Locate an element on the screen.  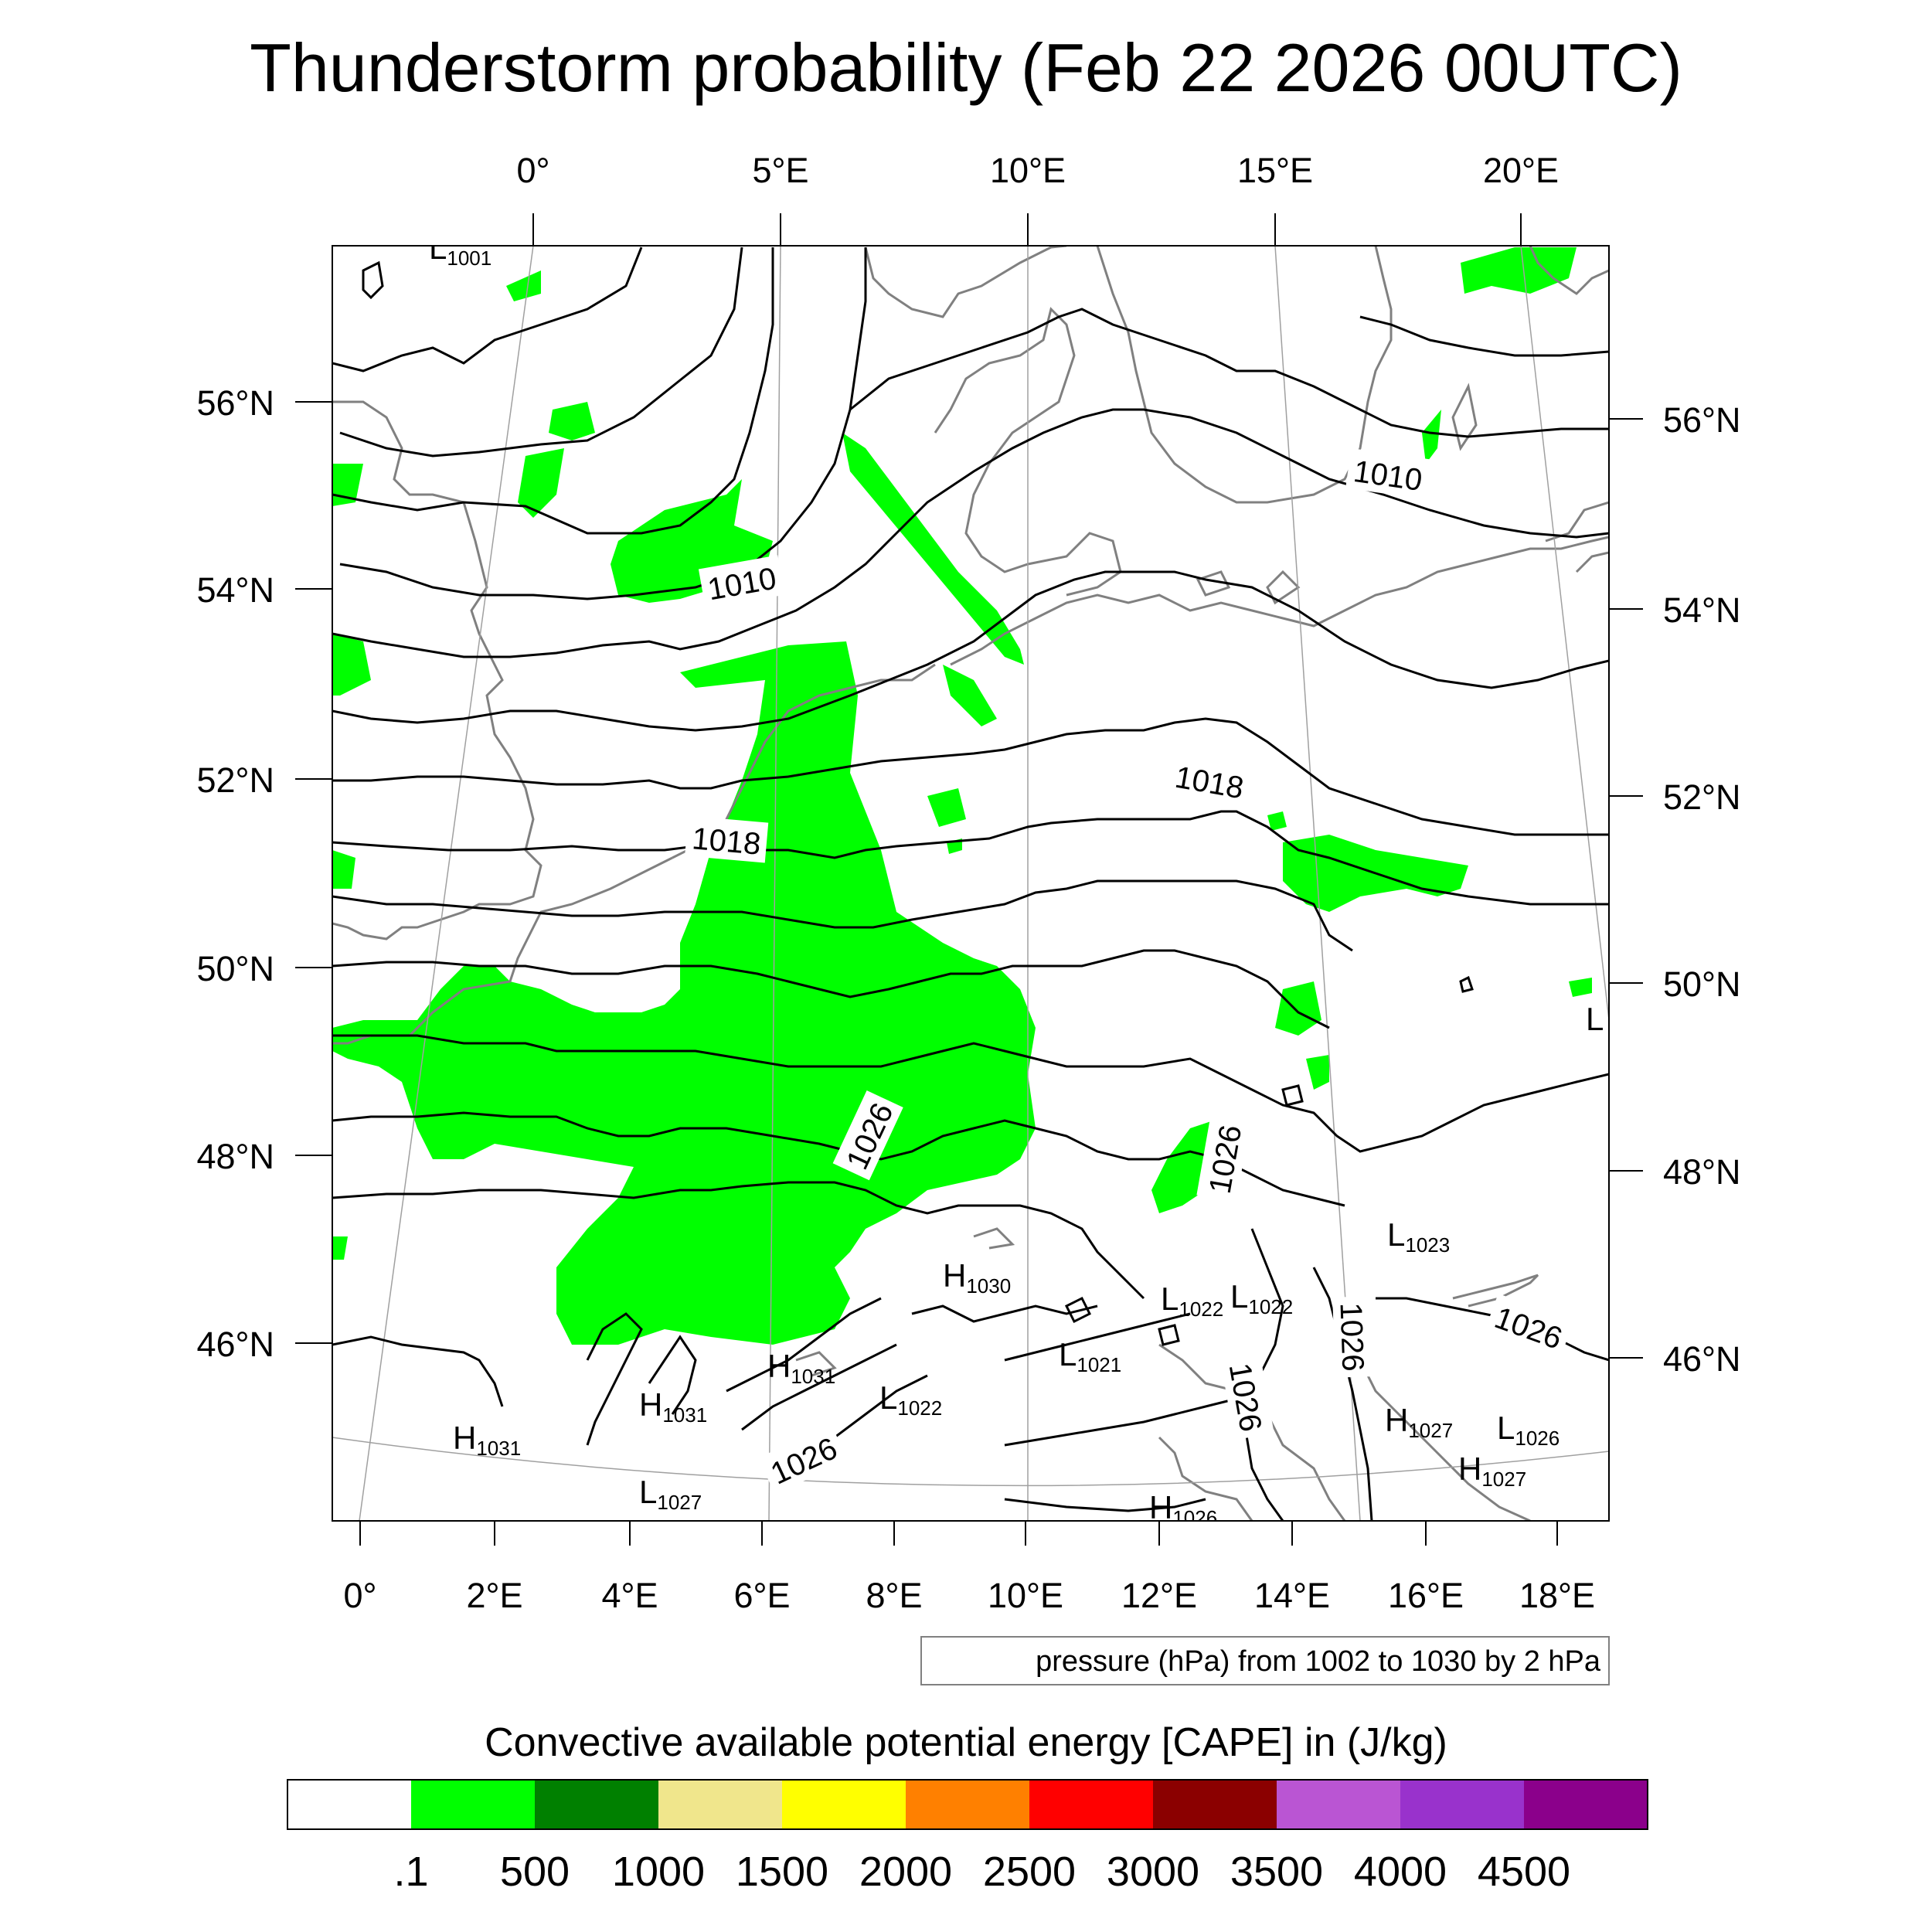
left-ticks is located at coordinates (314, 872).